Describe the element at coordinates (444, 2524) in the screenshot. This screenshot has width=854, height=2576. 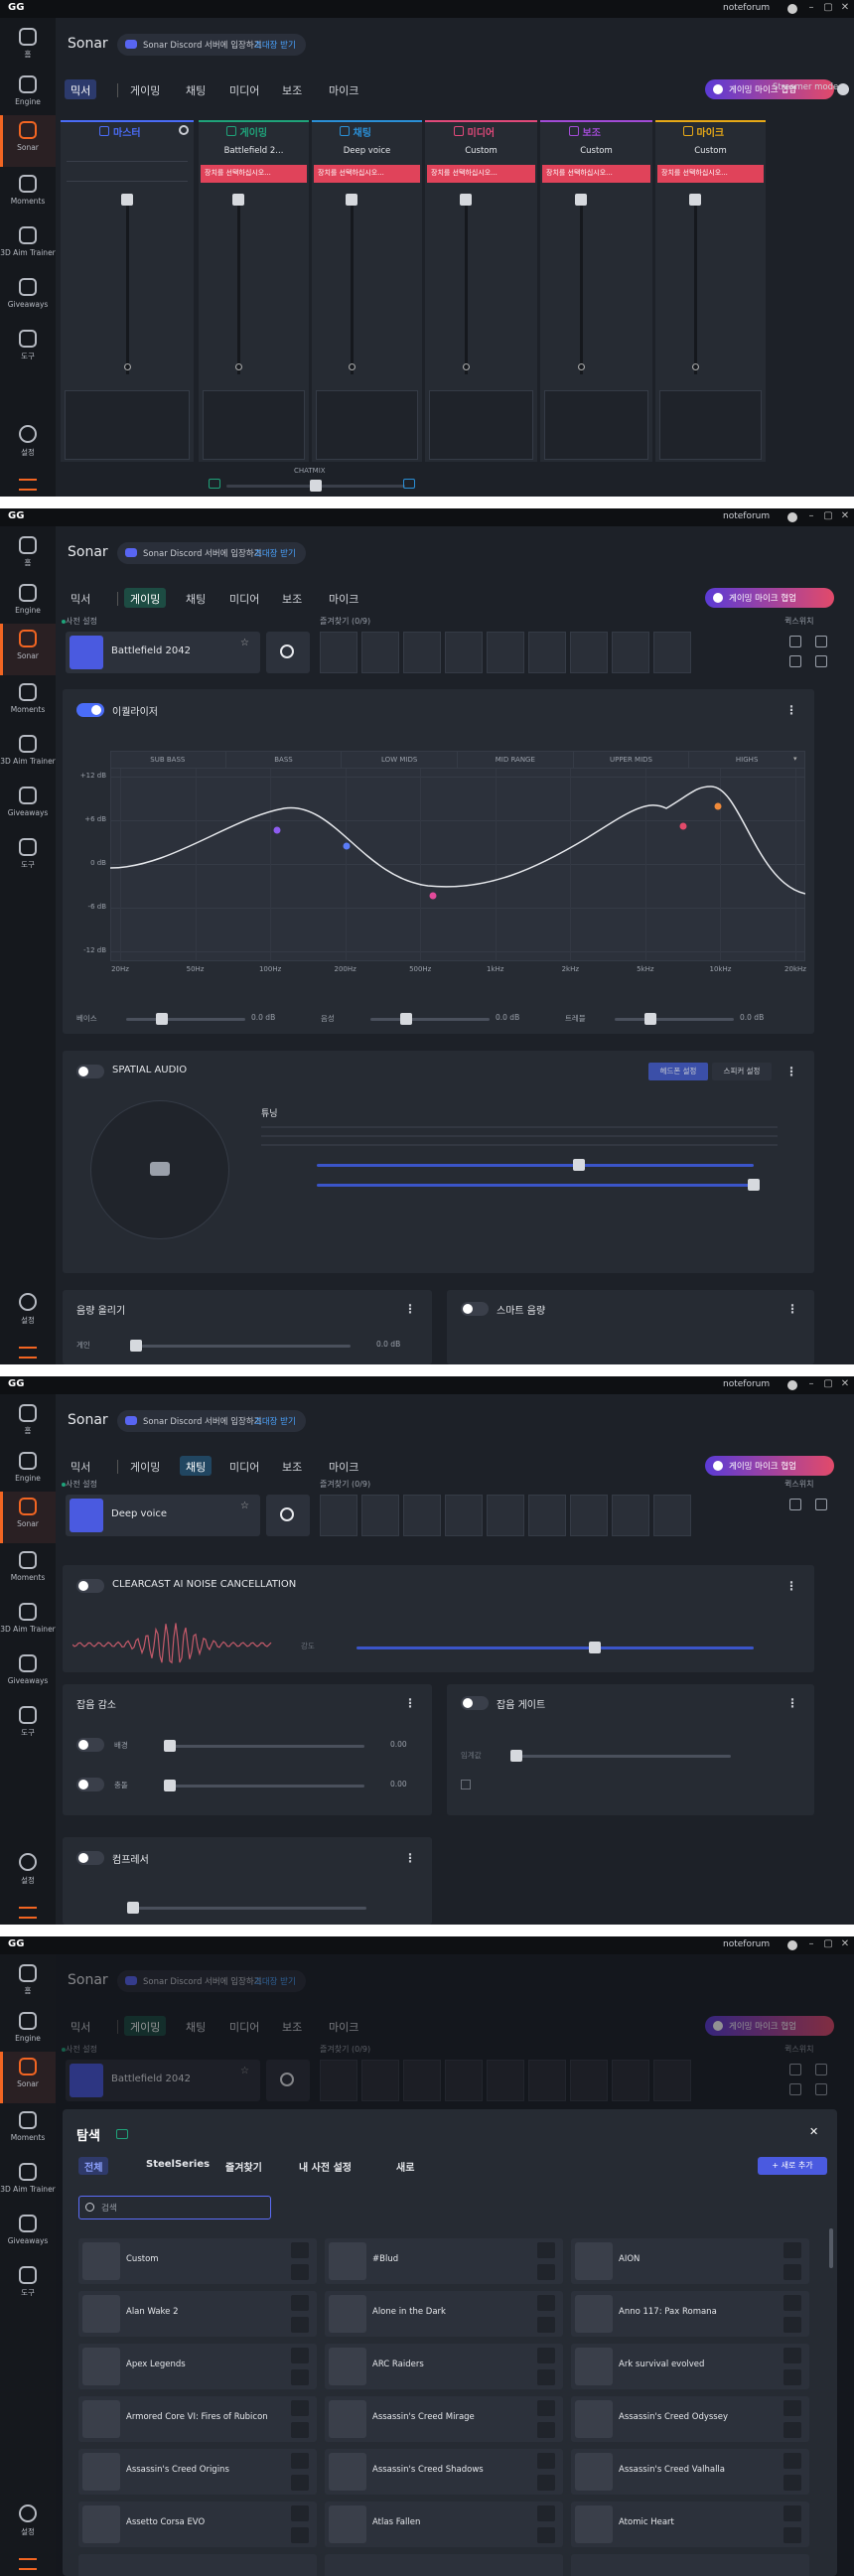
I see `preset-card: Atlas Fallen` at that location.